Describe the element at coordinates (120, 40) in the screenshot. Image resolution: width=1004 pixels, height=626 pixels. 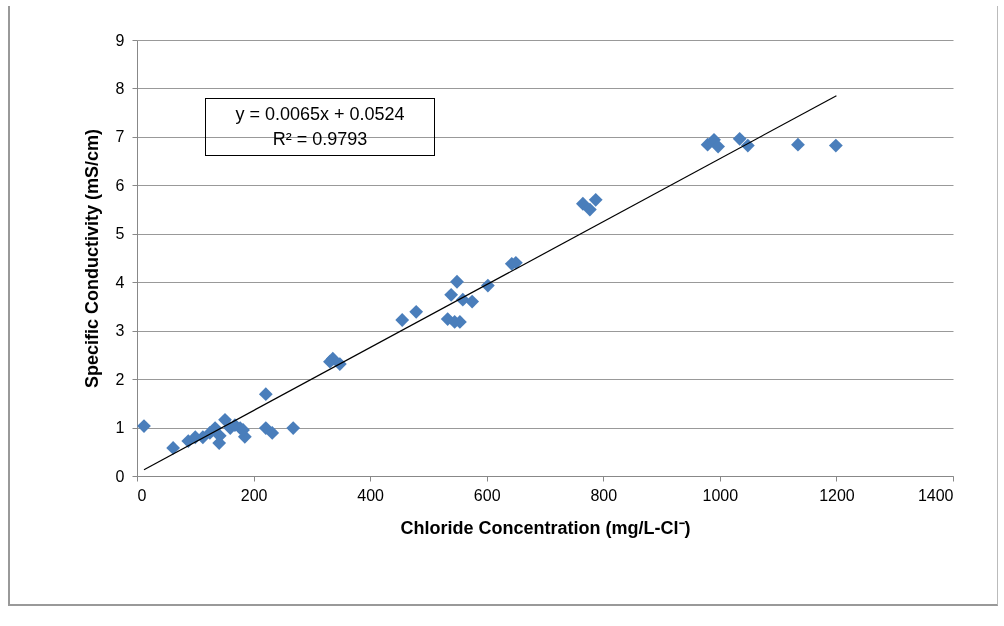
I see `y-tick-label: 9` at that location.